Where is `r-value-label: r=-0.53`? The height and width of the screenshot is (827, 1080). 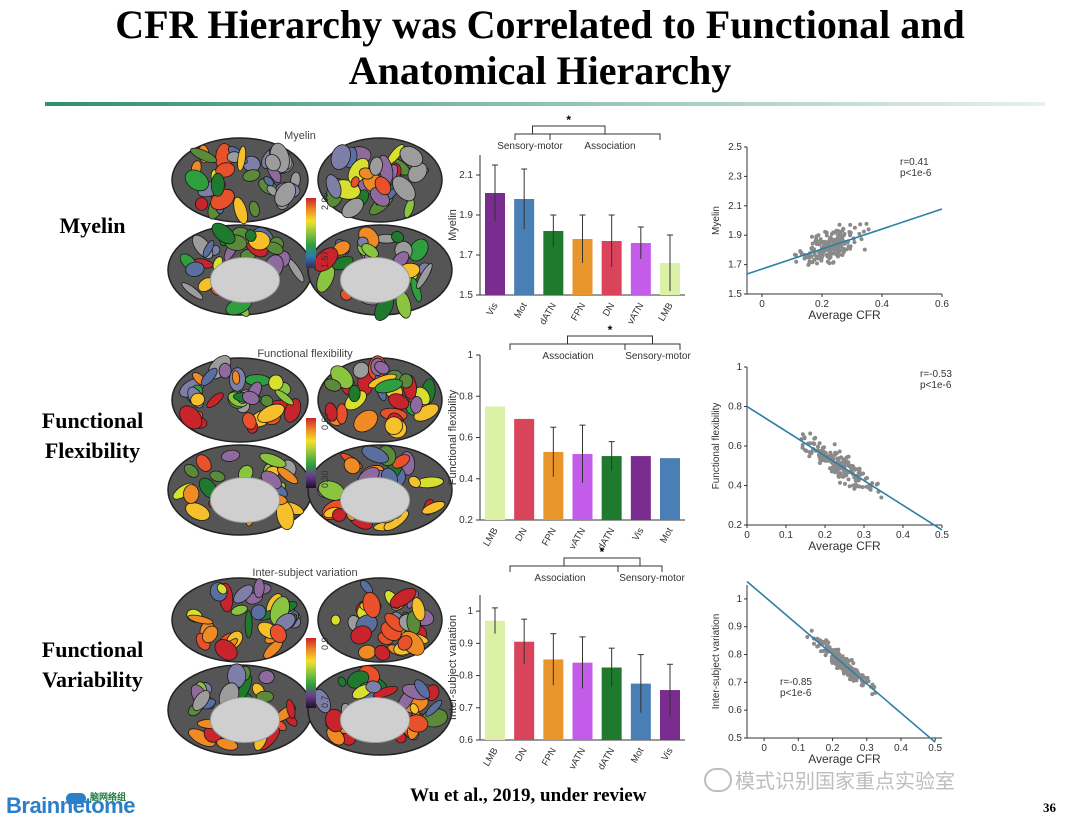
r-value-label: r=-0.53 is located at coordinates (936, 374).